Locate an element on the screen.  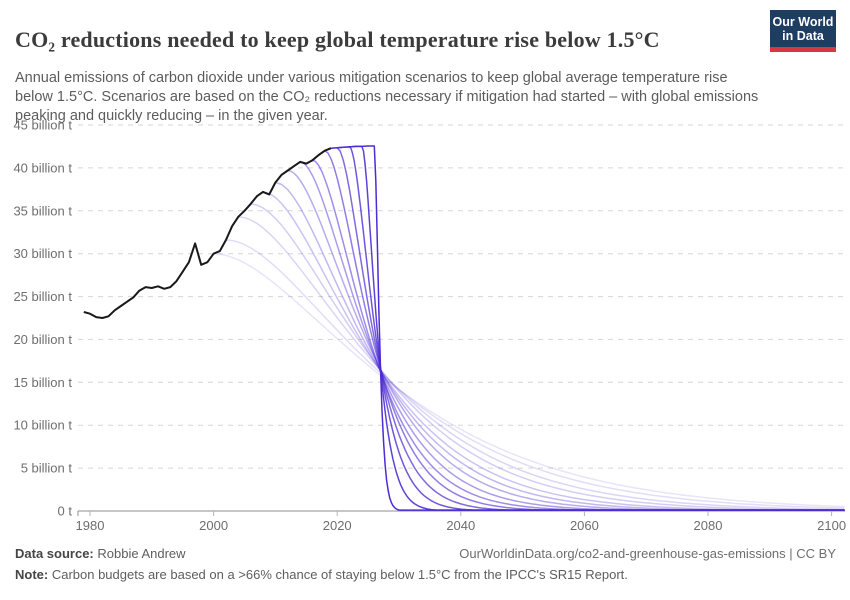
y-axis-label: 20 billion t is located at coordinates (42, 339).